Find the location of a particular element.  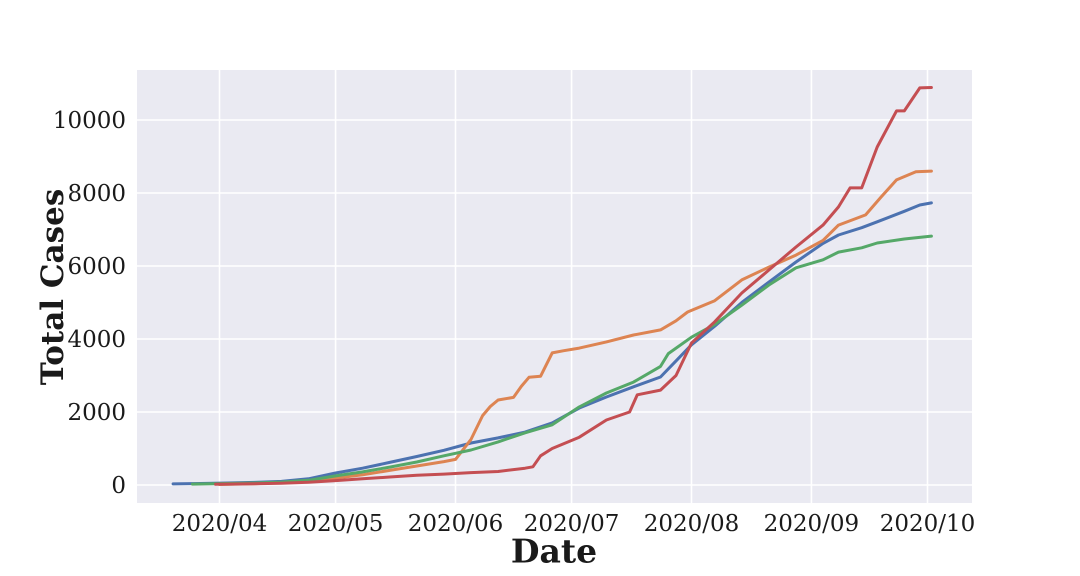

y-axis-label: Total Cases is located at coordinates (53, 287).